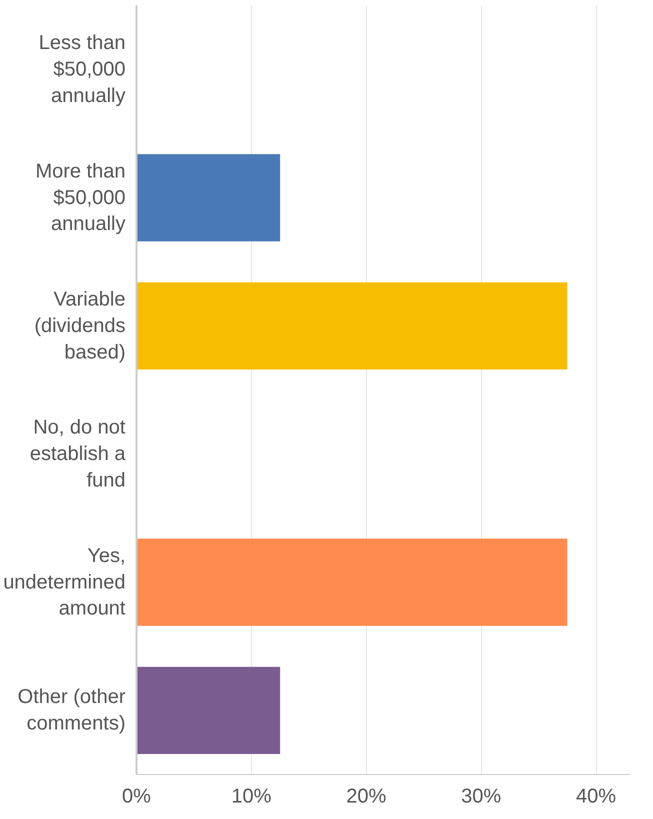 The height and width of the screenshot is (819, 653). What do you see at coordinates (137, 797) in the screenshot?
I see `x-tick-label: 0%` at bounding box center [137, 797].